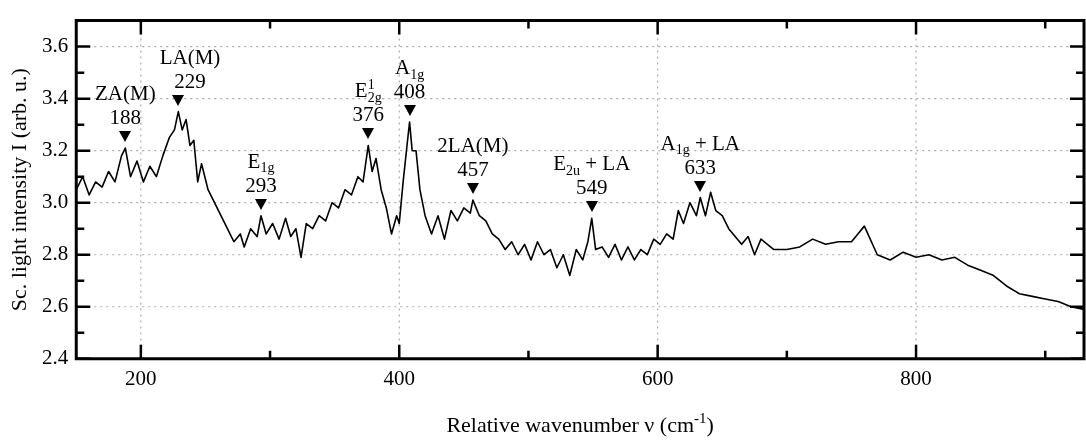  I want to click on y-tick-label: 3.0, so click(55, 201).